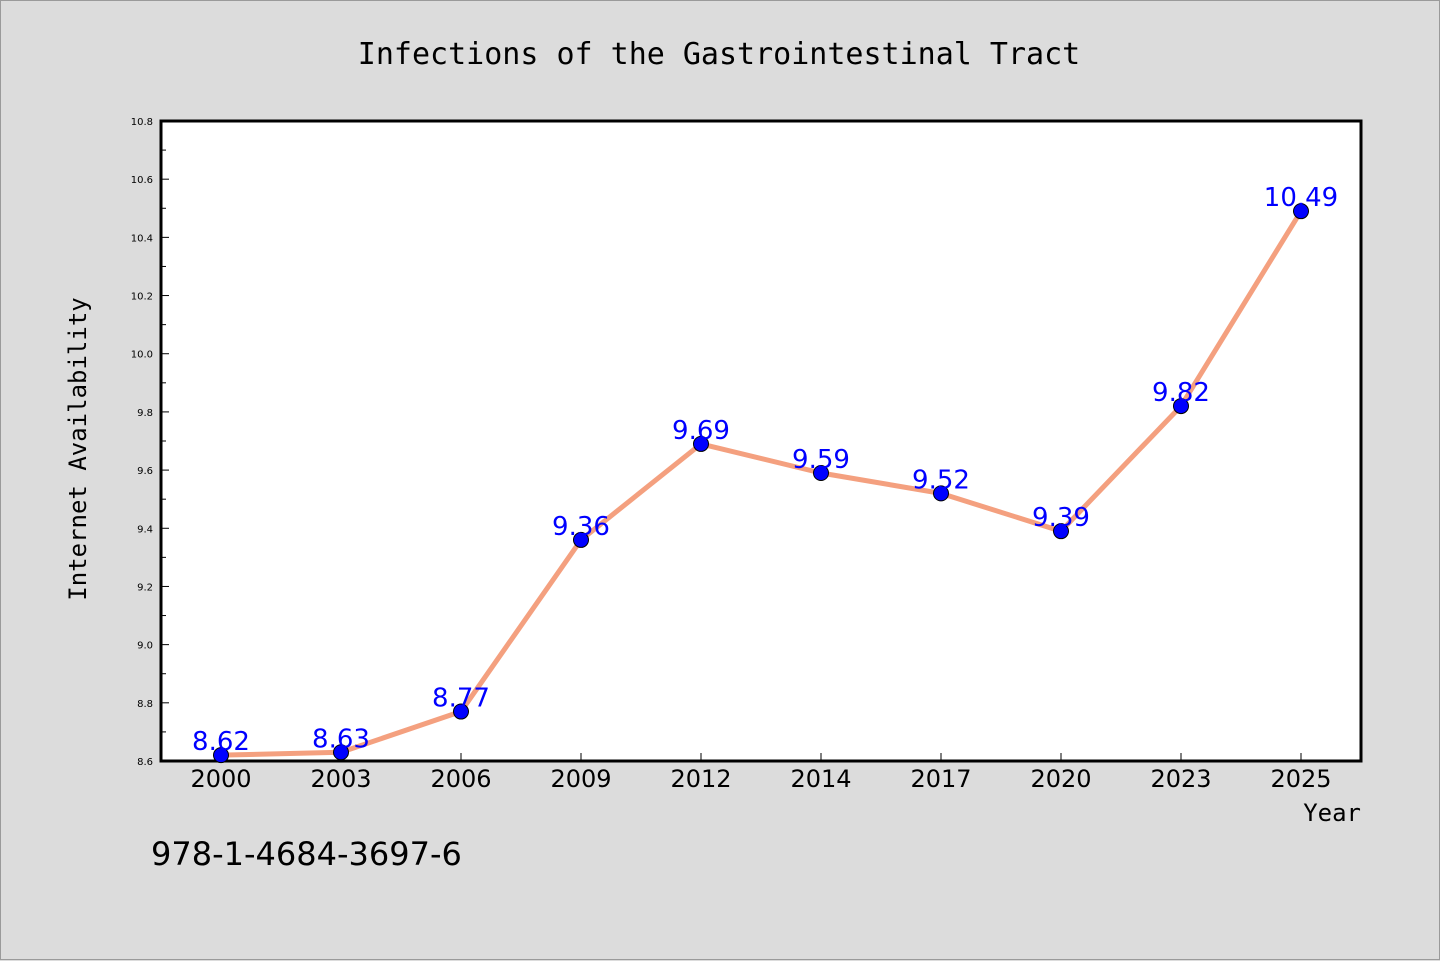 The image size is (1440, 961). Describe the element at coordinates (341, 739) in the screenshot. I see `data-label: 8.63` at that location.